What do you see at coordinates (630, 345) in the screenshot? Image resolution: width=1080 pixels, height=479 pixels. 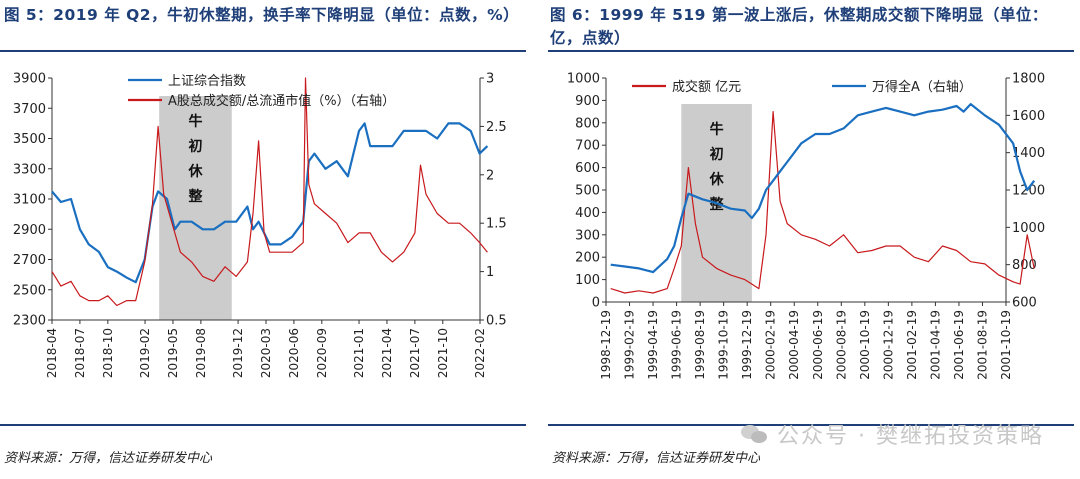 I see `right-xtick-label: 1999-02-19` at bounding box center [630, 345].